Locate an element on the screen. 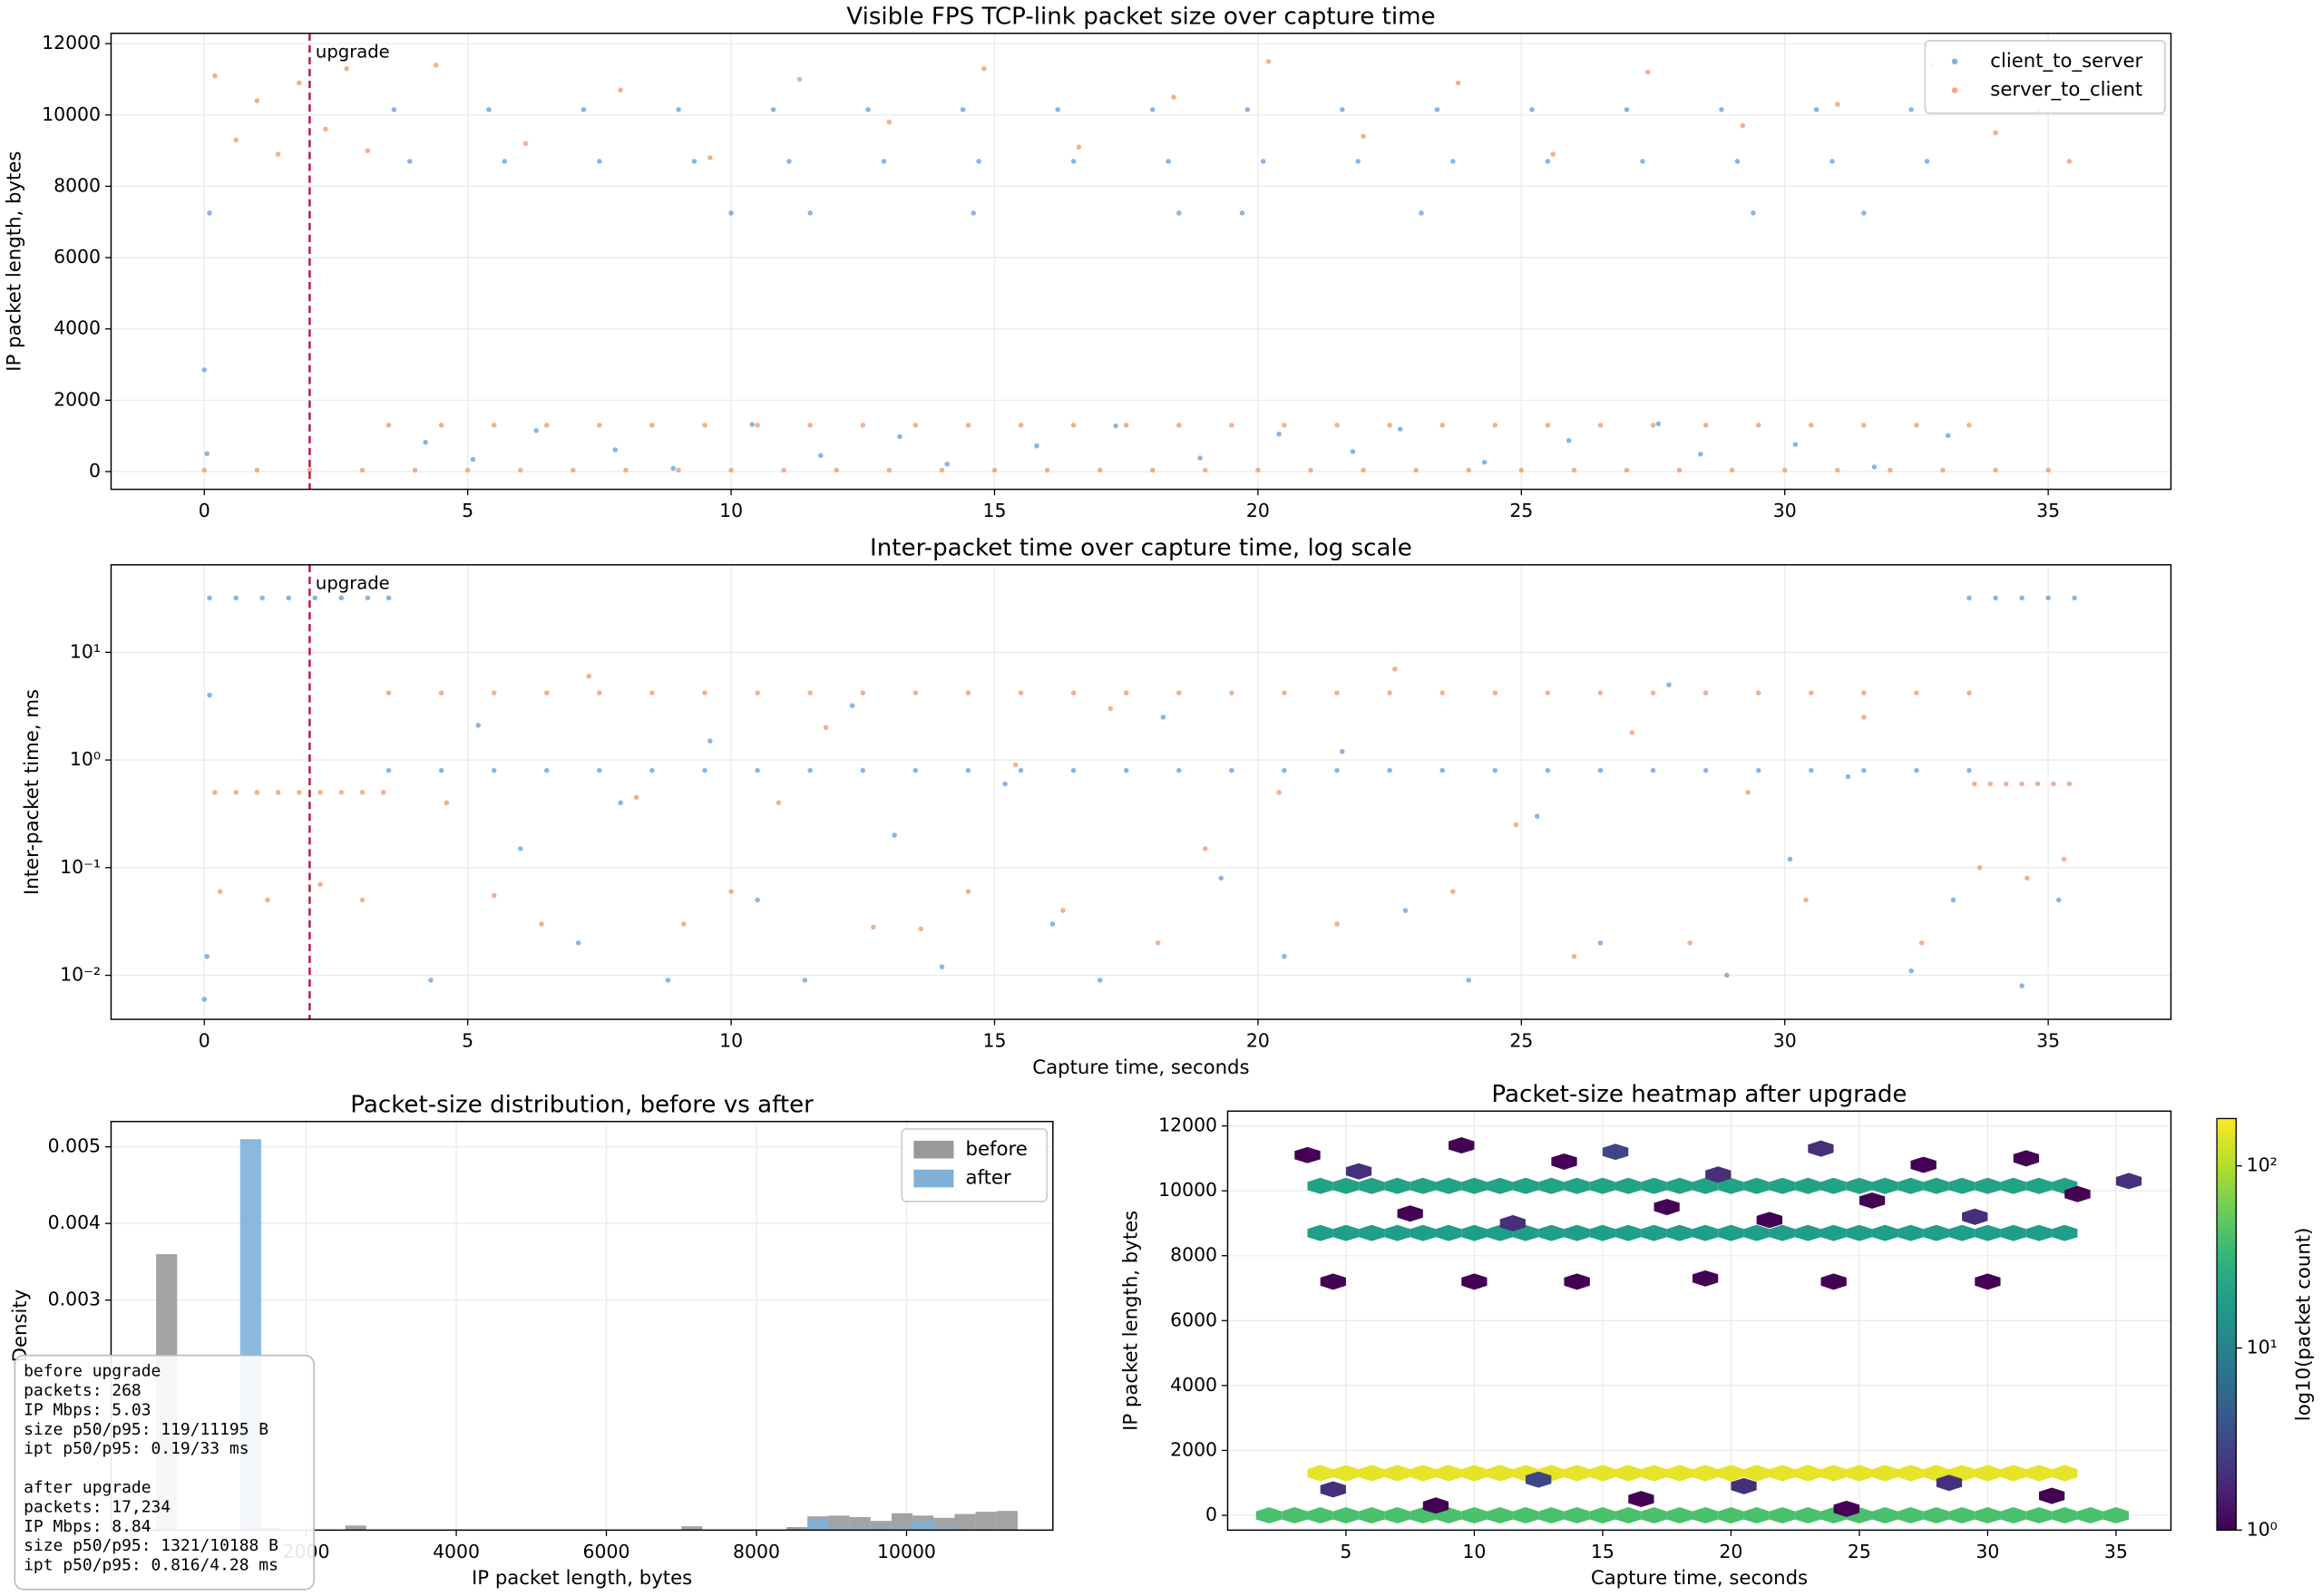 Image resolution: width=2322 pixels, height=1596 pixels. x-tick-label: 0 is located at coordinates (204, 1041).